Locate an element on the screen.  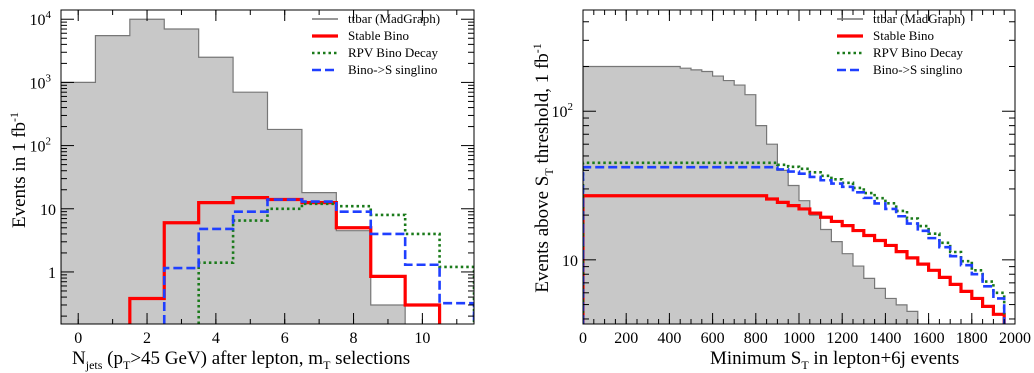
x-axis-label-right: Minimum ST in lepton+6j events is located at coordinates (834, 360).